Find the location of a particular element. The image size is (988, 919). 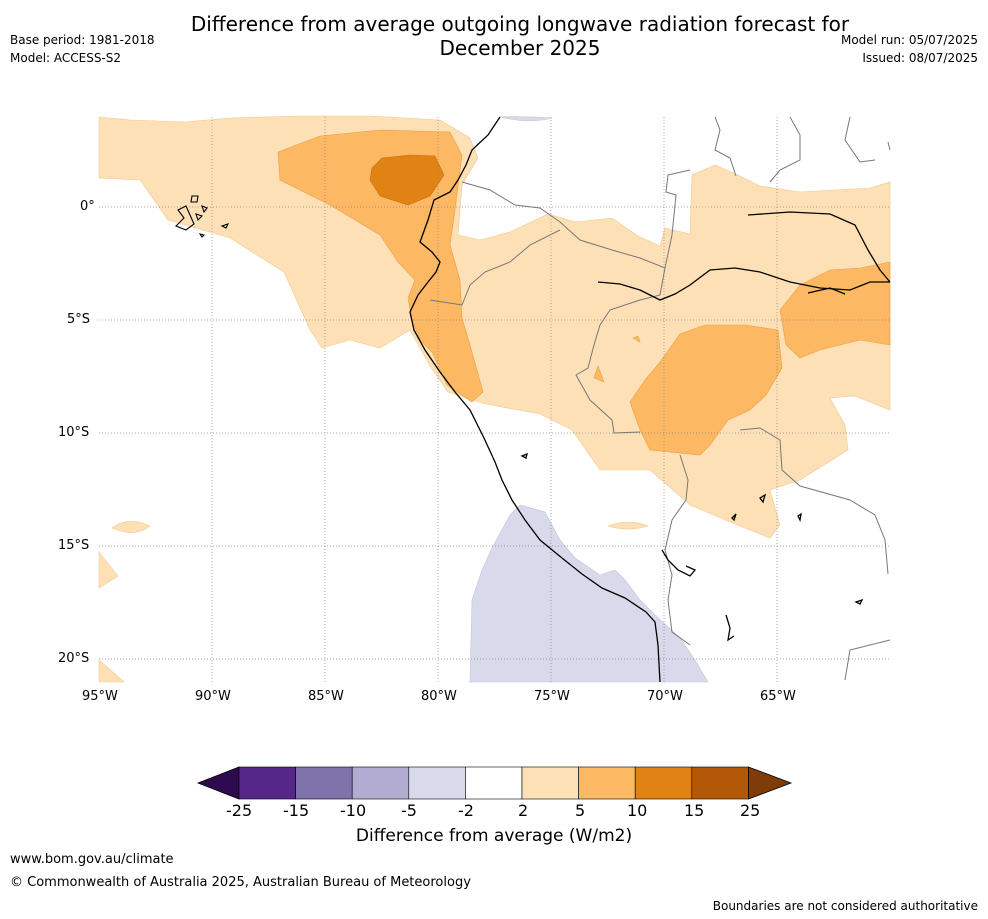

issued-date: Issued: 08/07/2025 is located at coordinates (920, 58).